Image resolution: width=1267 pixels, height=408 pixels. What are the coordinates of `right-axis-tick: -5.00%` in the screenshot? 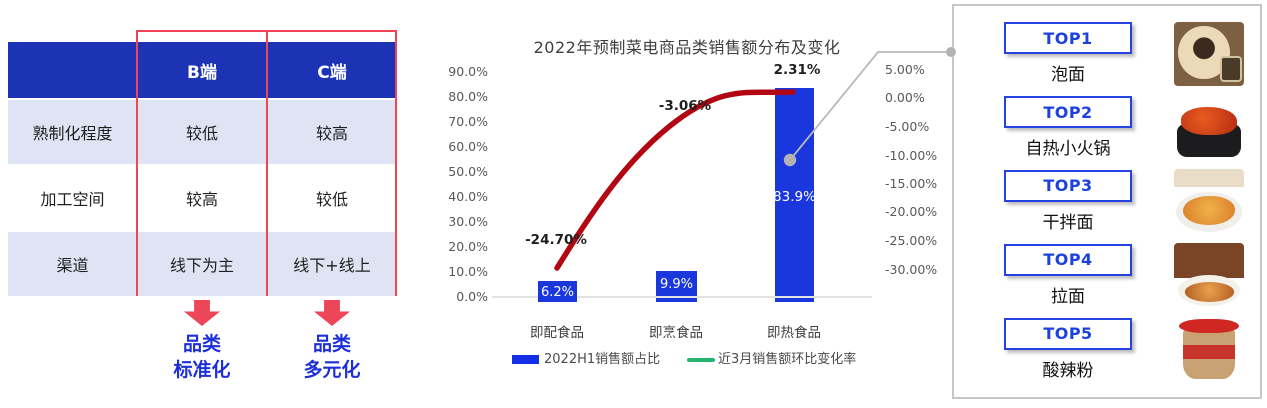 It's located at (907, 126).